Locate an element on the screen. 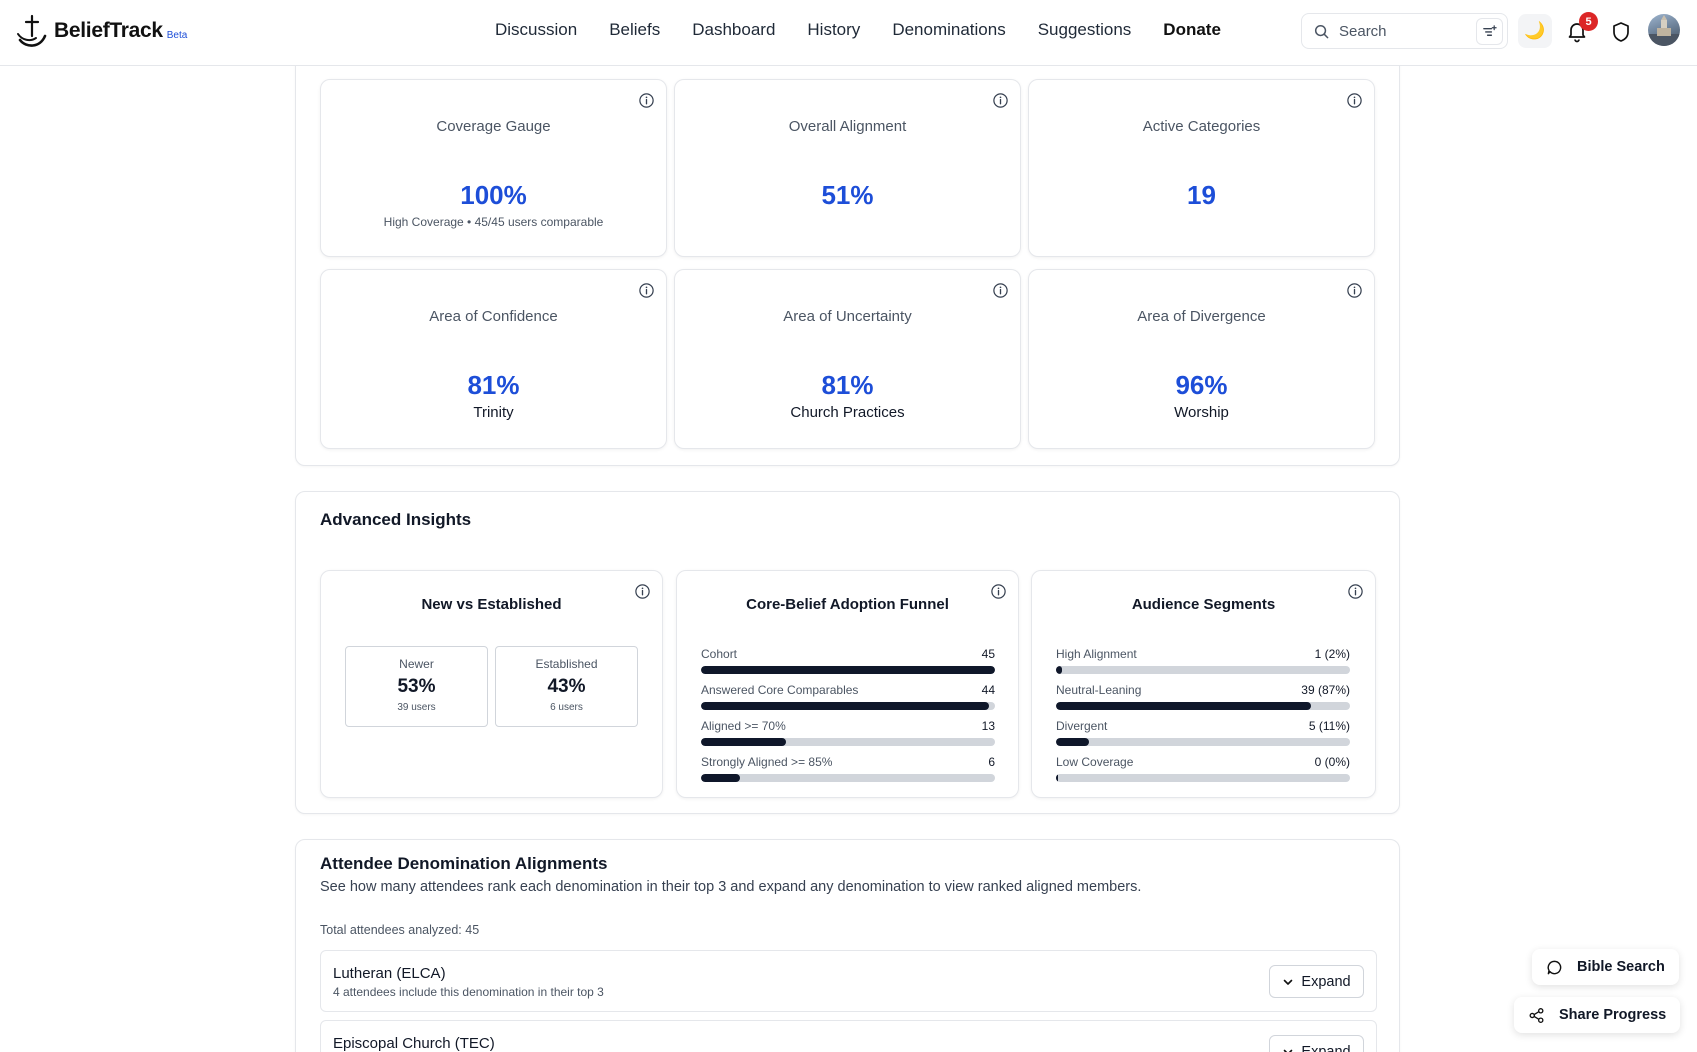 This screenshot has height=1052, width=1697. share-progress-button: Share Progress is located at coordinates (1597, 1015).